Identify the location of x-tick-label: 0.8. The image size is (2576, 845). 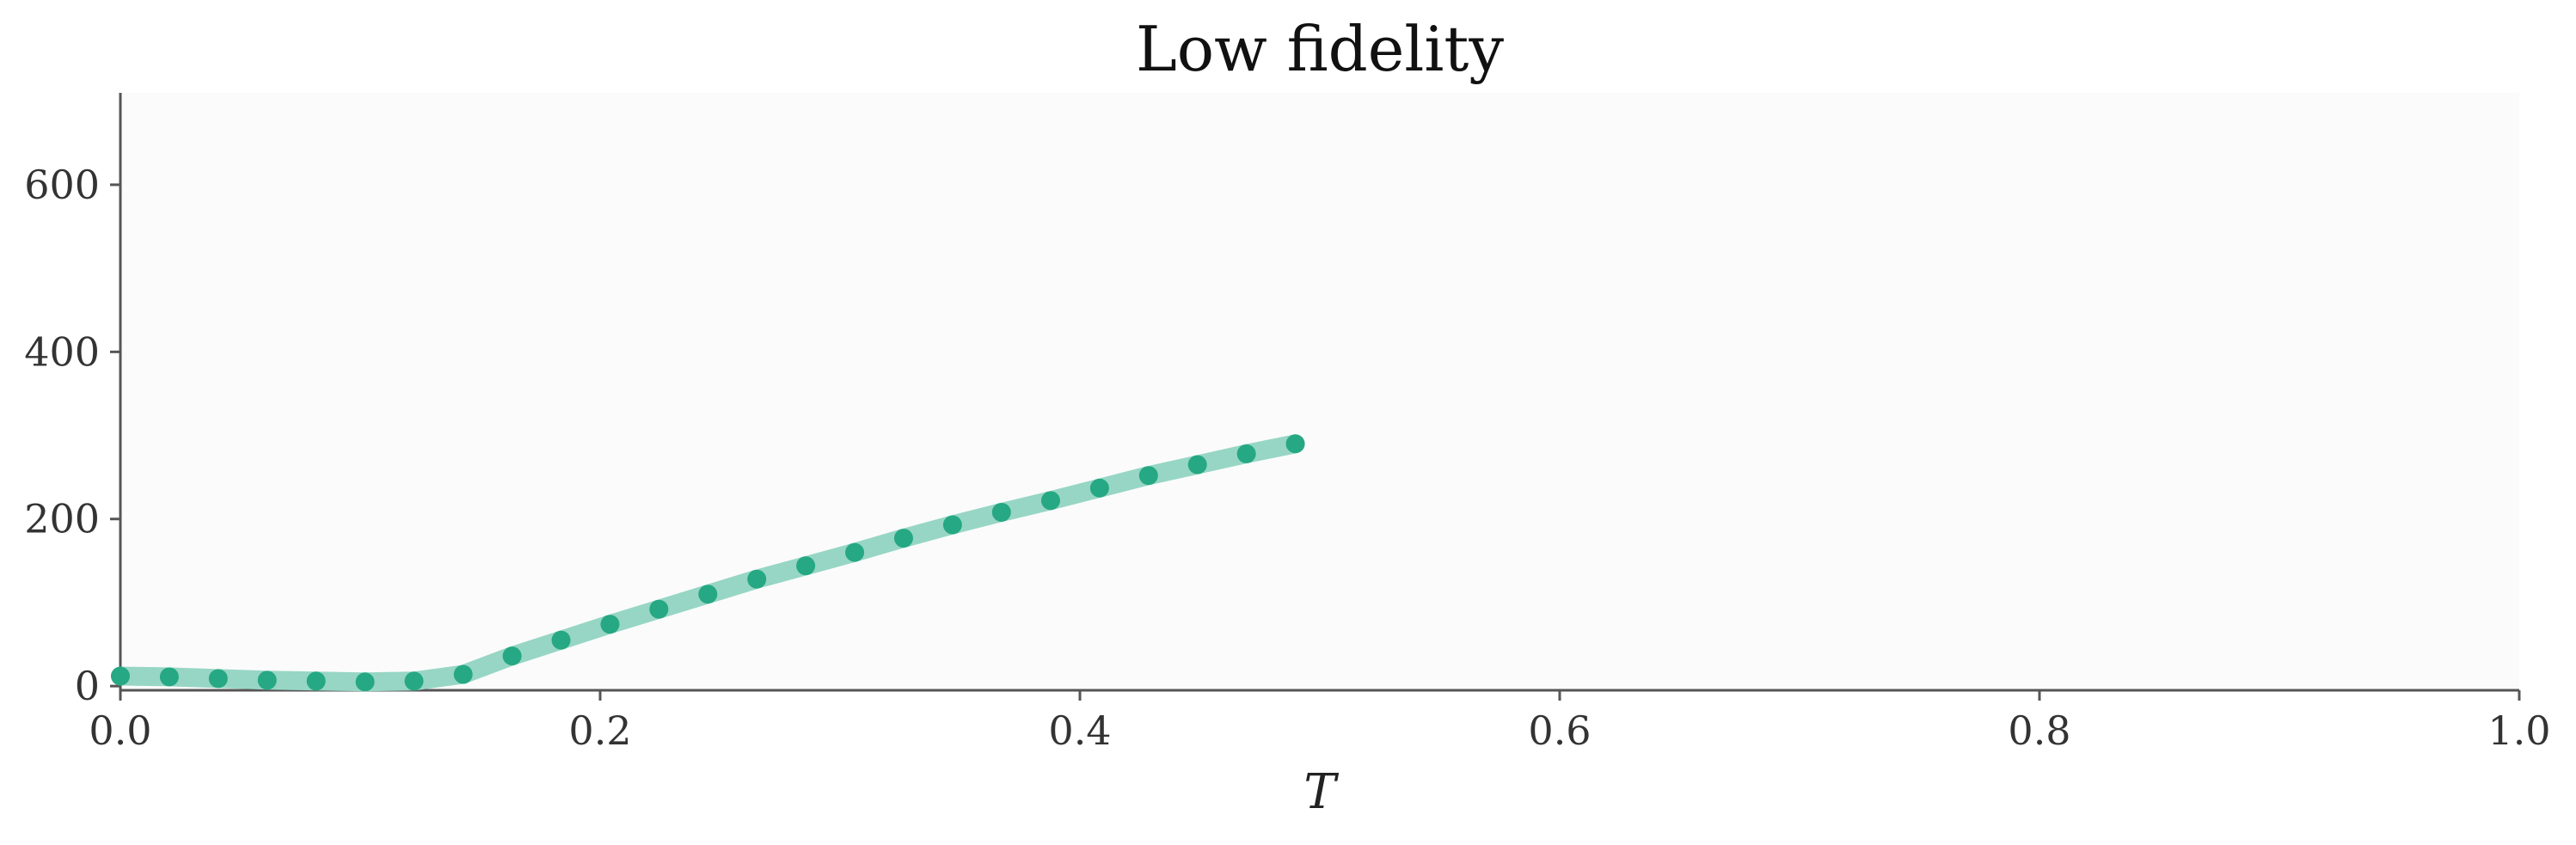
(2039, 730).